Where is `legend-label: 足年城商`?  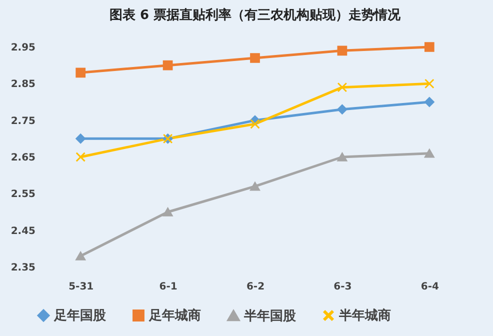
legend-label: 足年城商 is located at coordinates (174, 316).